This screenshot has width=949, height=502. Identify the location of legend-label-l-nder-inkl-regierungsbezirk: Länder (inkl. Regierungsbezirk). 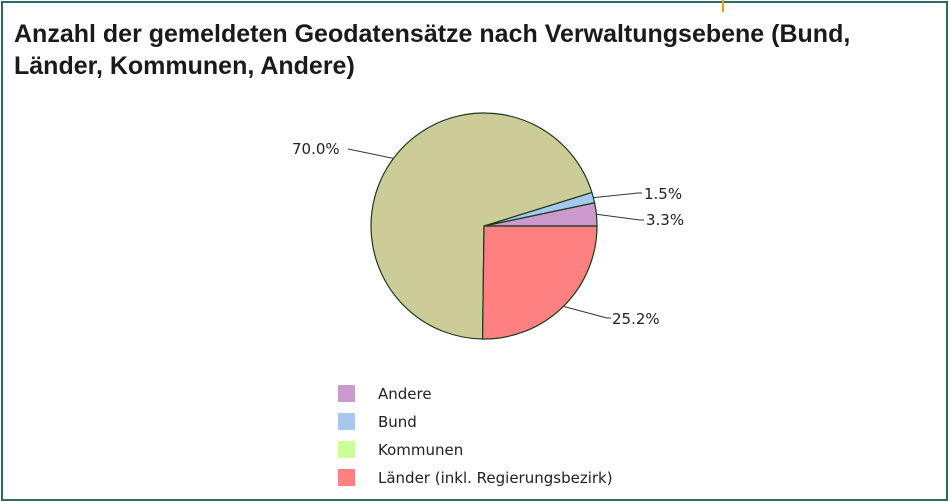
(495, 478).